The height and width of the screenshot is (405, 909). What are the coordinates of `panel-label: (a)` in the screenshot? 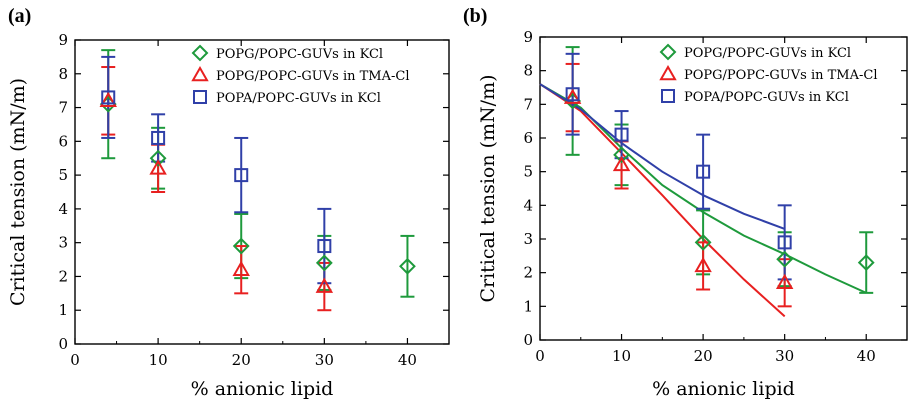 It's located at (19, 16).